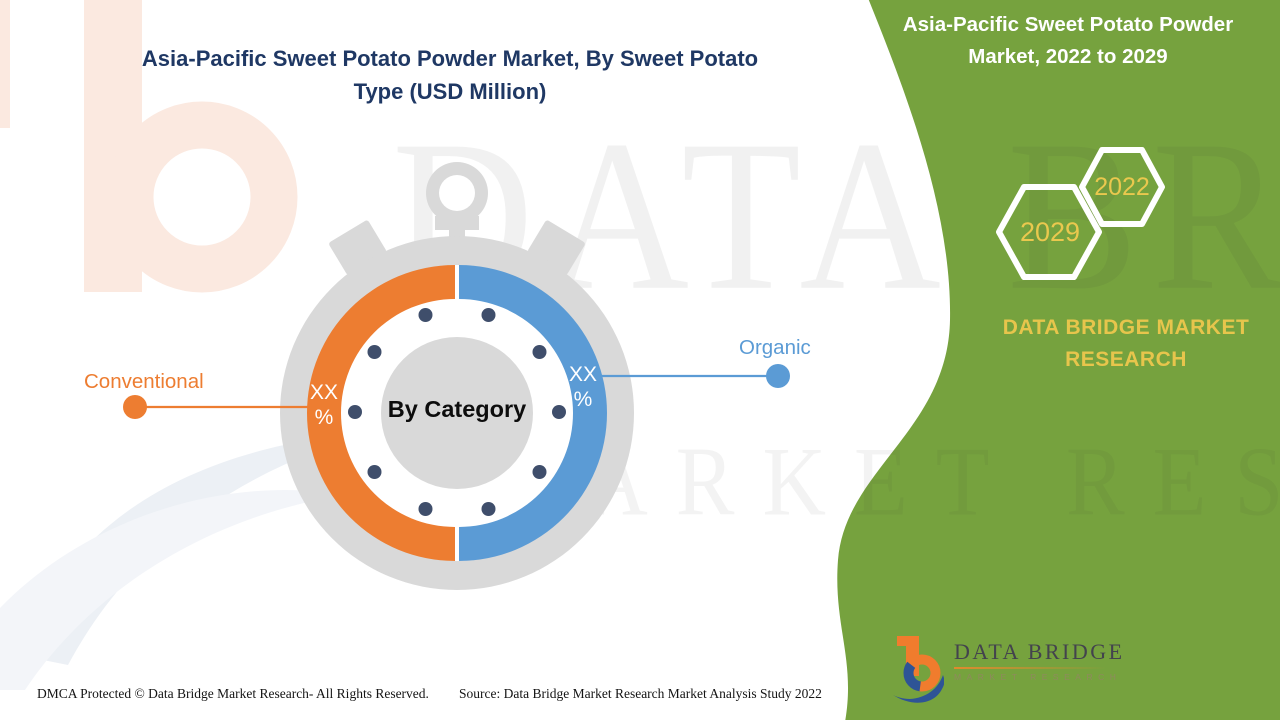 This screenshot has height=720, width=1280. I want to click on organic-label: Organic, so click(775, 347).